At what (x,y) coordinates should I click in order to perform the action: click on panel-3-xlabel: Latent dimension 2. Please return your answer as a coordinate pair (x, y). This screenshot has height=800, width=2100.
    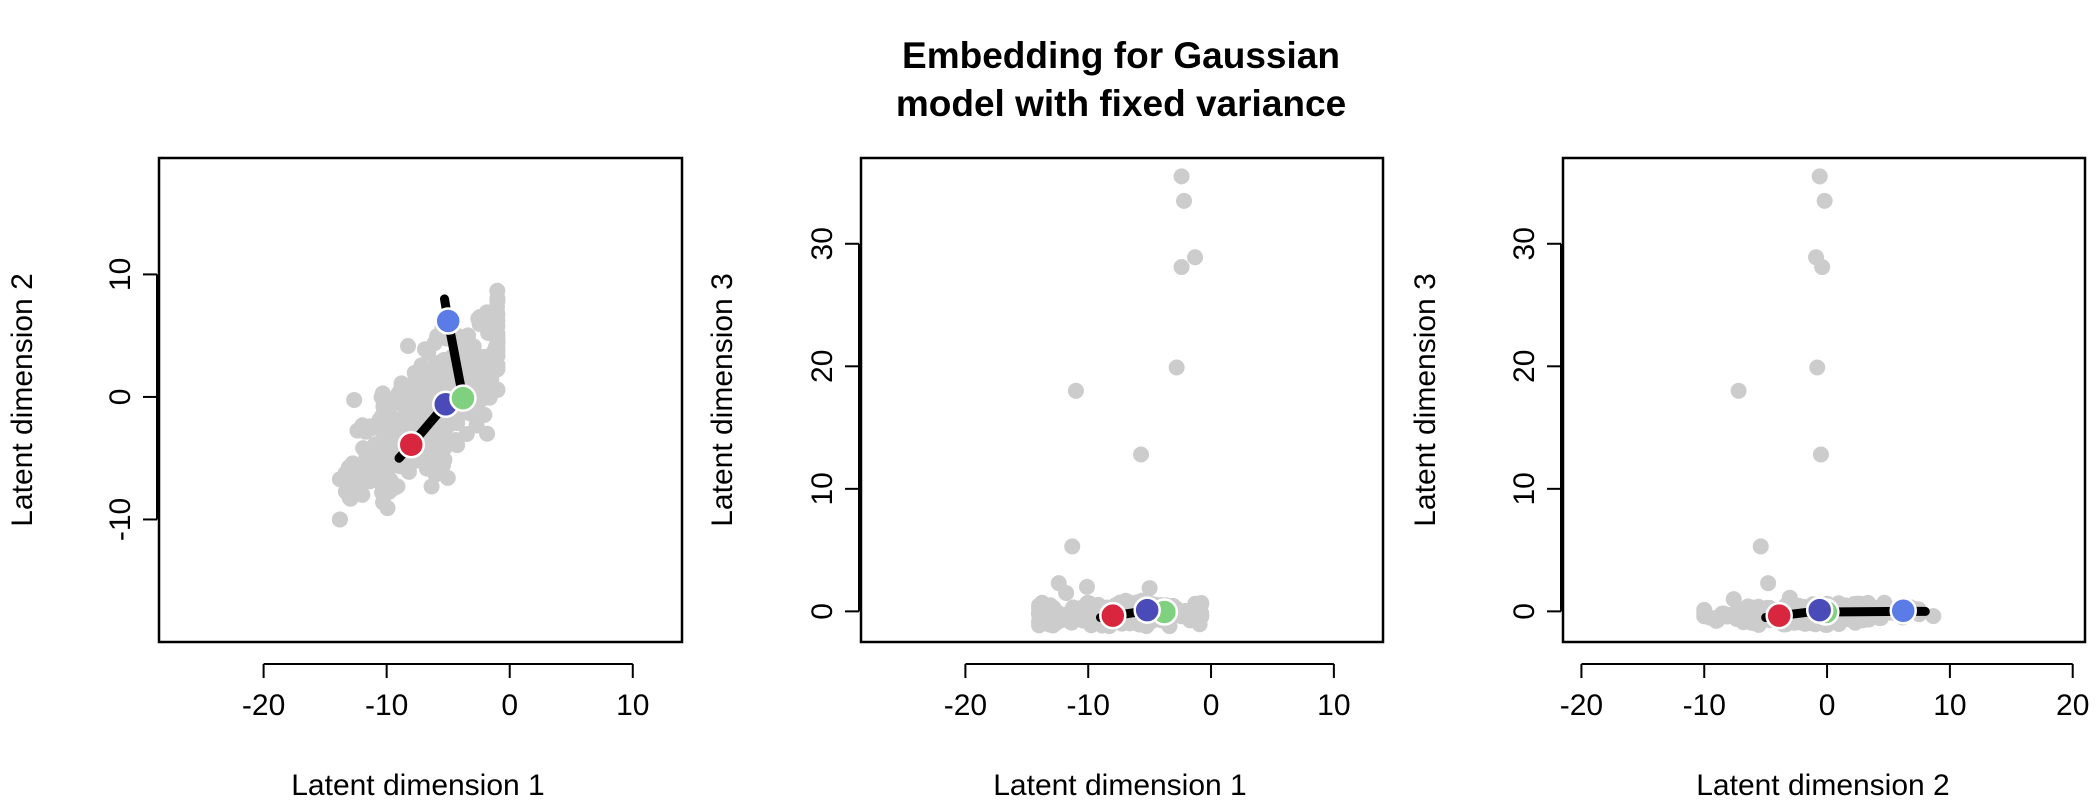
    Looking at the image, I should click on (1823, 784).